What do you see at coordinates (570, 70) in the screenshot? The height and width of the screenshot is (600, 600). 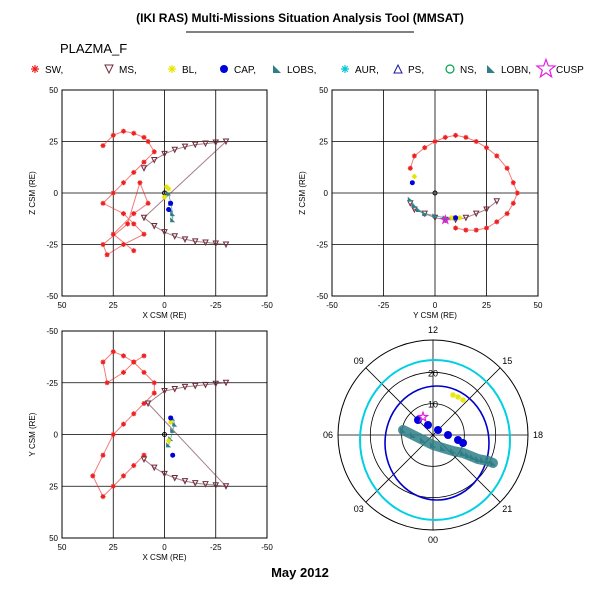 I see `legend-label-cusp: CUSP` at bounding box center [570, 70].